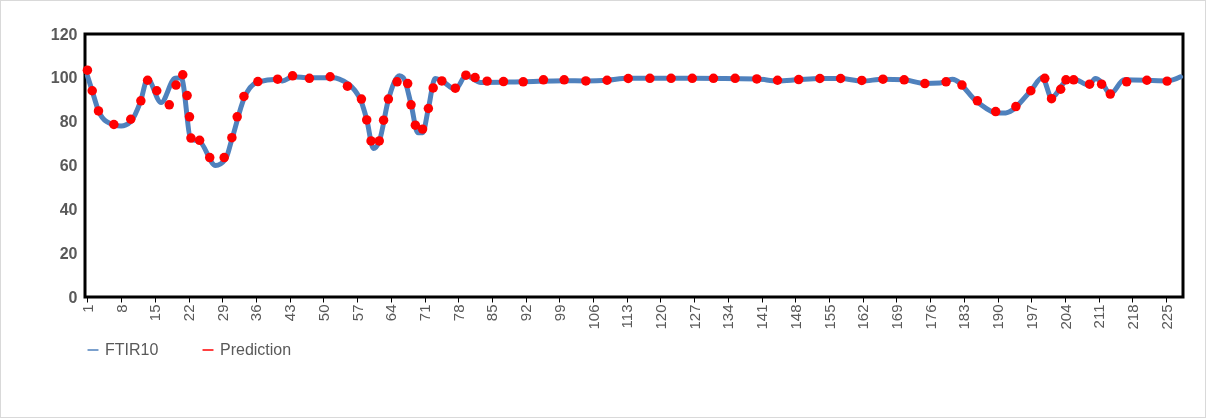 This screenshot has width=1208, height=420. Describe the element at coordinates (323, 313) in the screenshot. I see `x-tick-label: 50` at that location.